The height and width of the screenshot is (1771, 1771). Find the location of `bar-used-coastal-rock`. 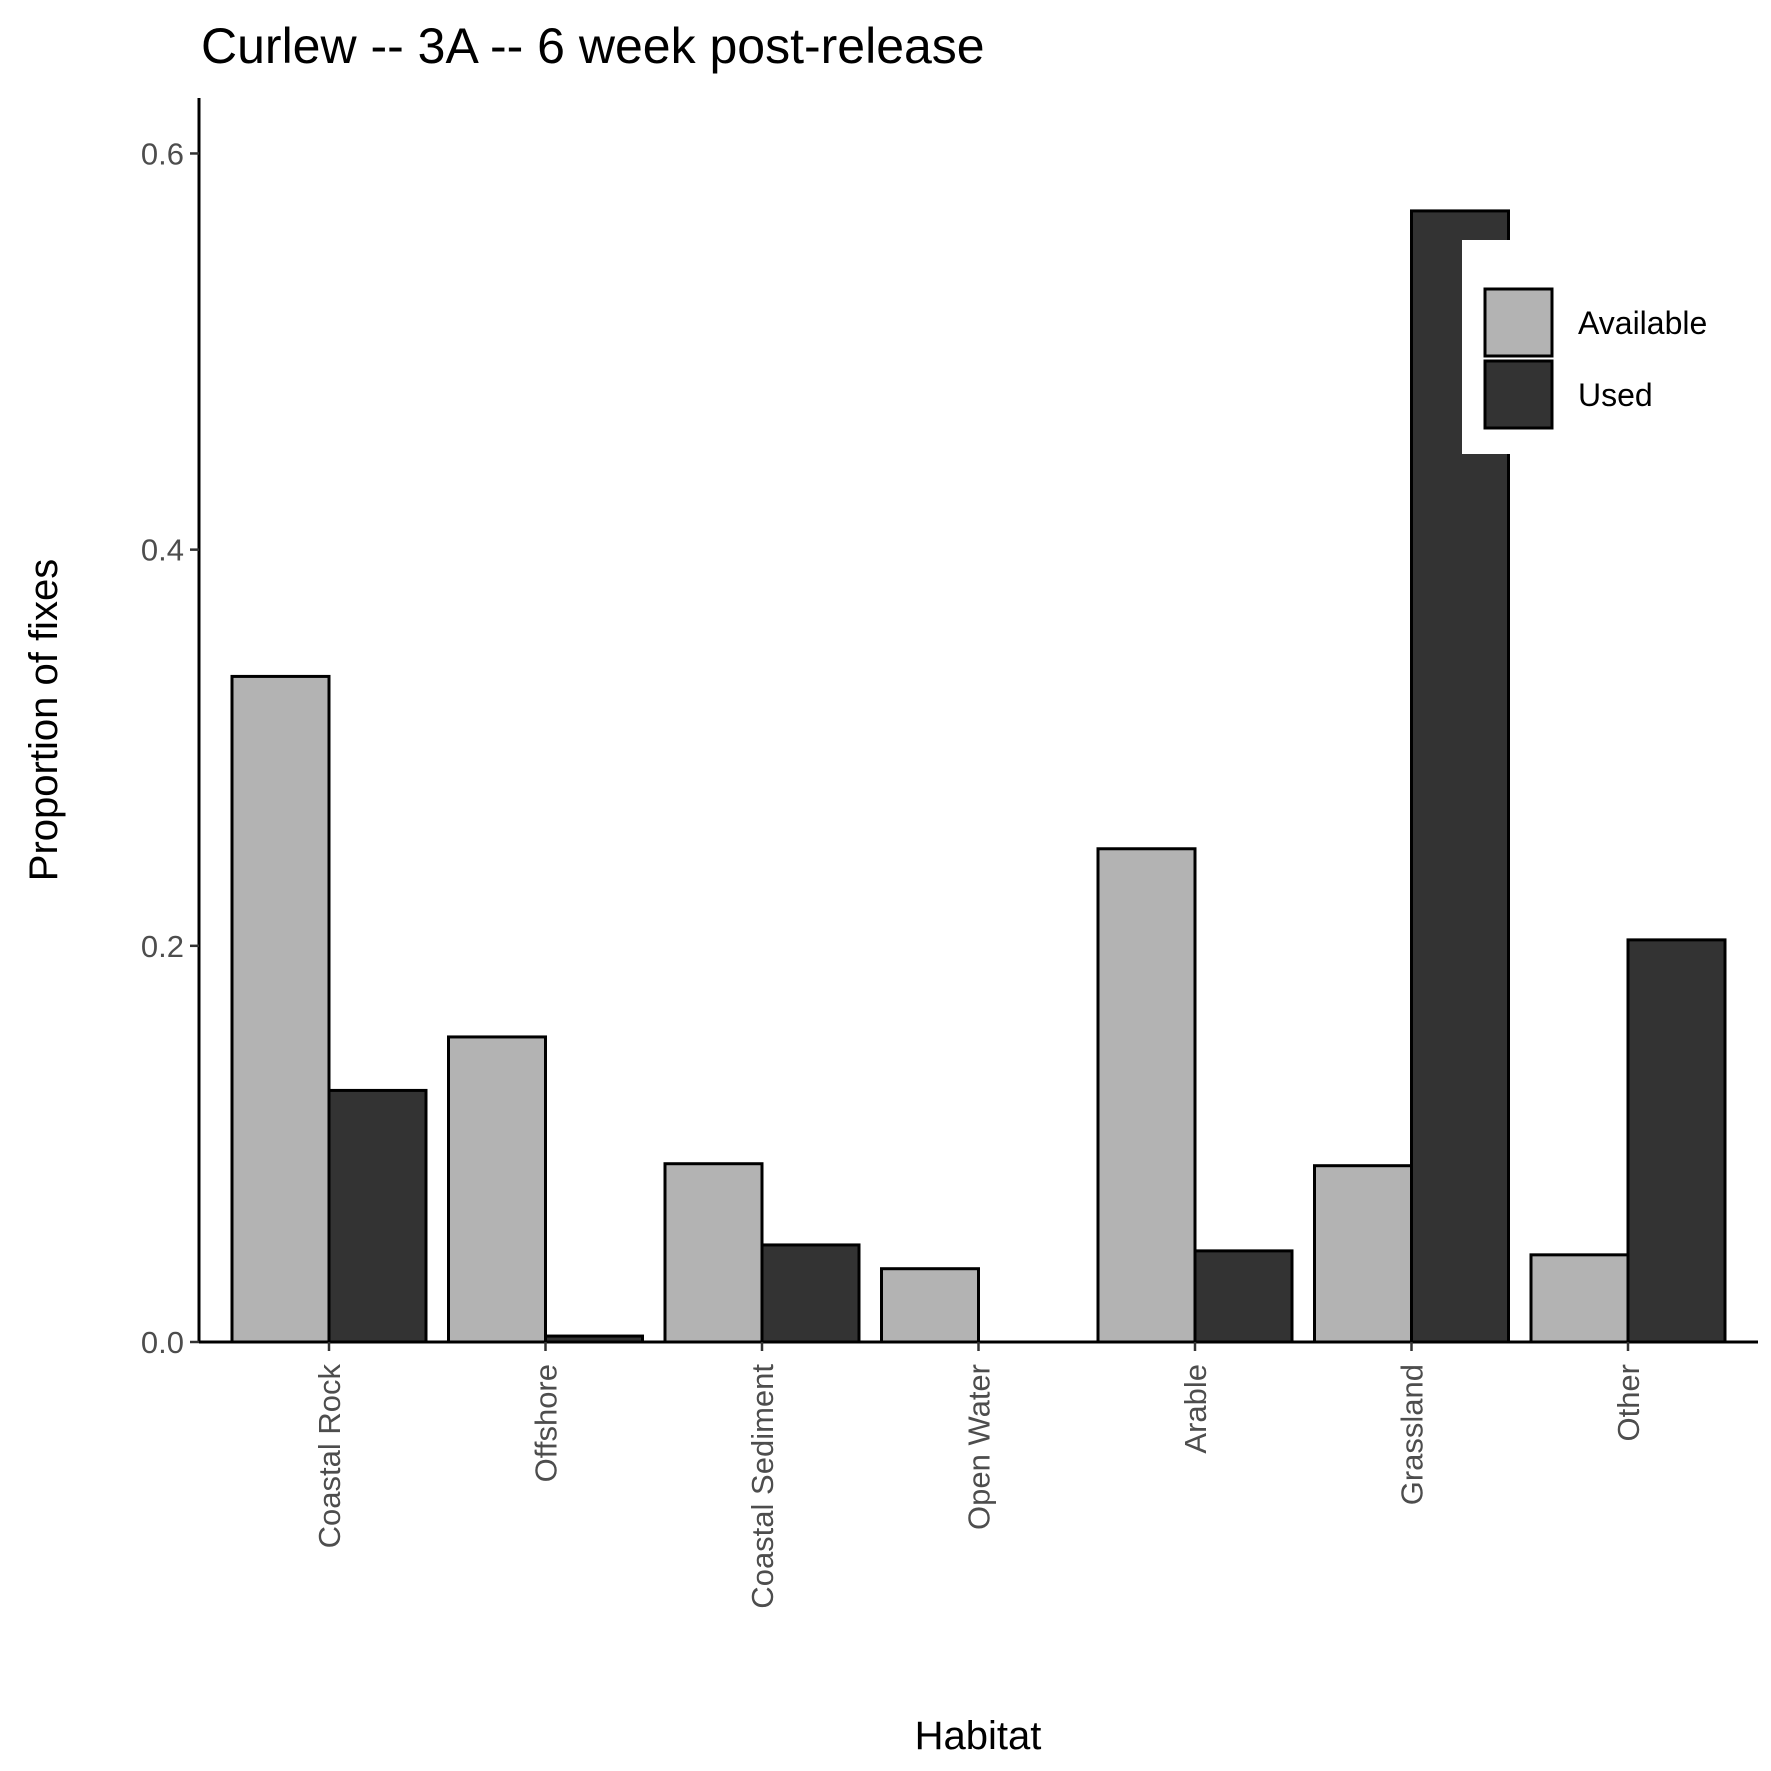

bar-used-coastal-rock is located at coordinates (377, 1216).